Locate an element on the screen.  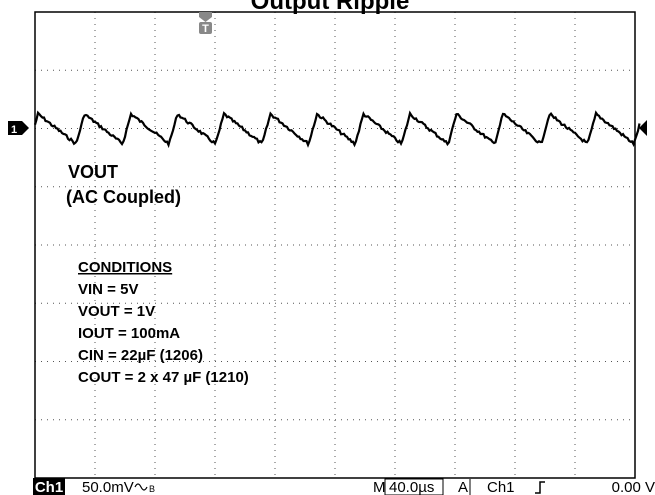
trace-label: VOUT is located at coordinates (93, 172).